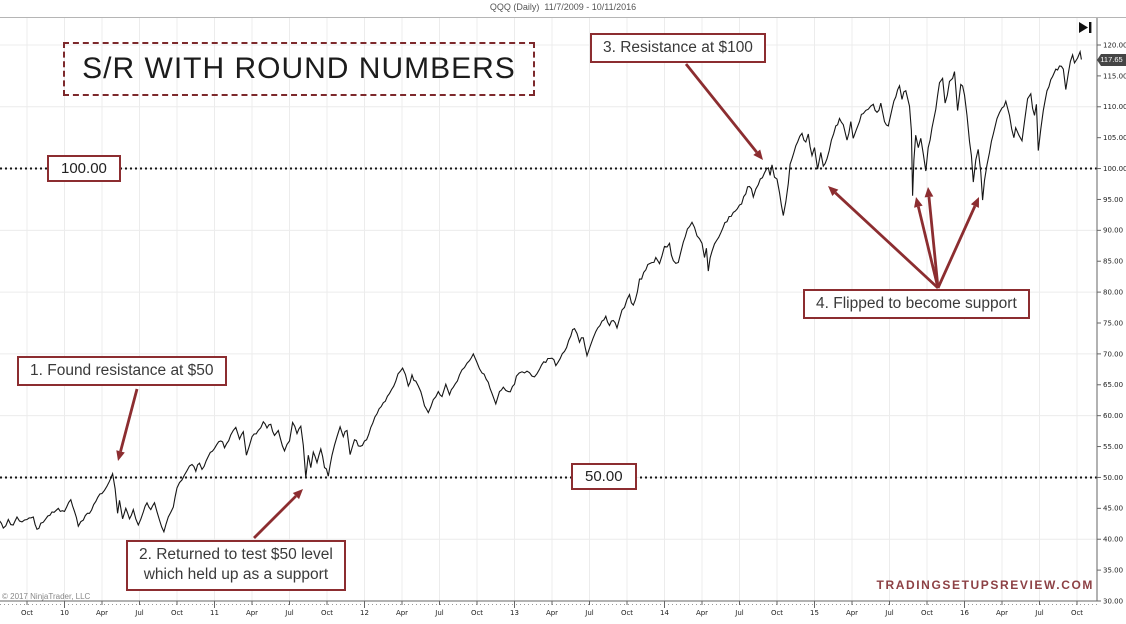 The image size is (1126, 624). I want to click on svg-text: 80.00, so click(1113, 293).